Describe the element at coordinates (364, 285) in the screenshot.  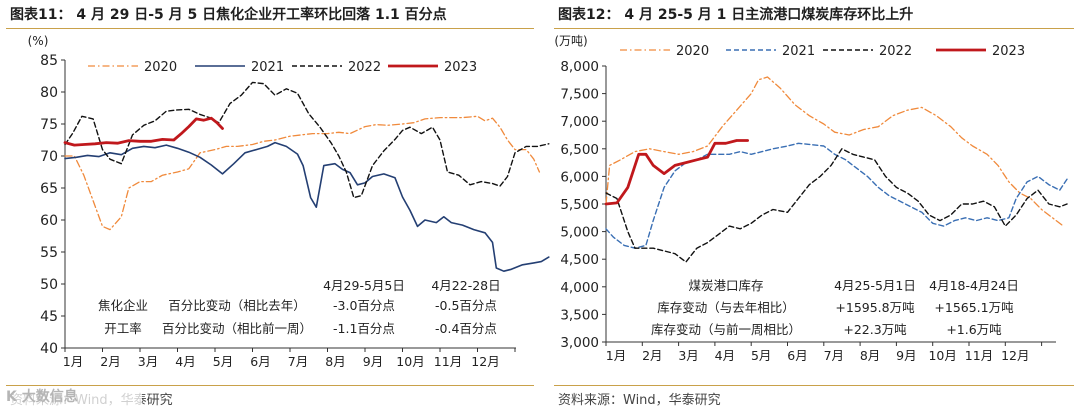
I see `table-header: 4月29-5月5日` at that location.